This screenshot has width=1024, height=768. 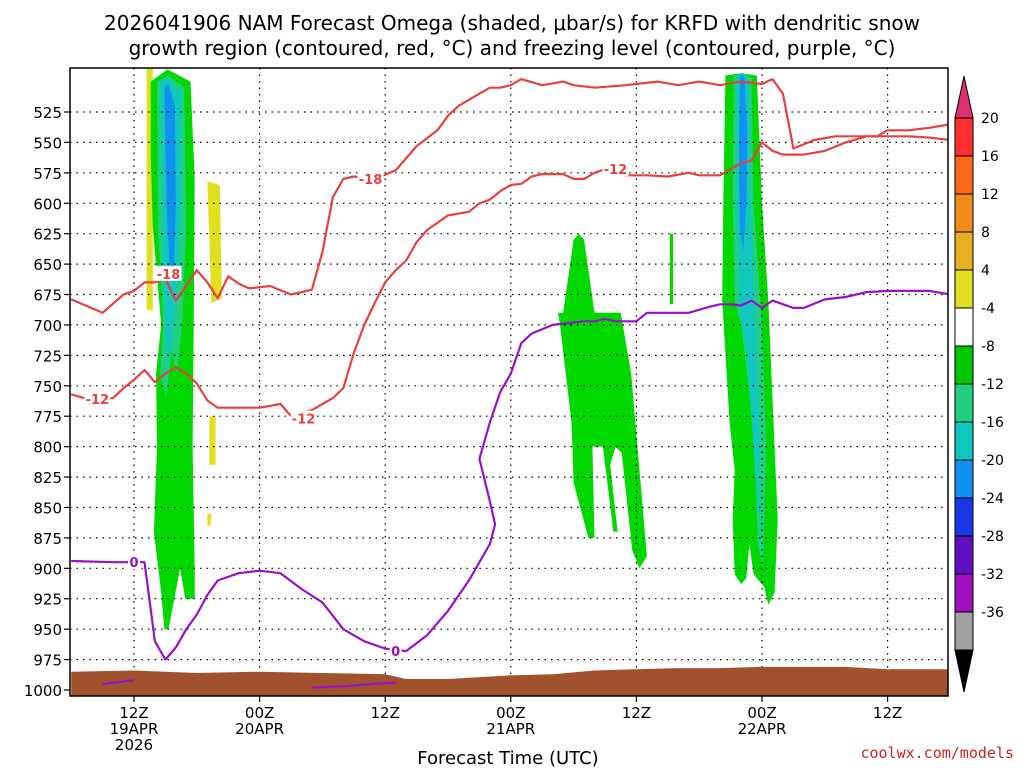 I want to click on colorbar-label-13: -36, so click(x=992, y=613).